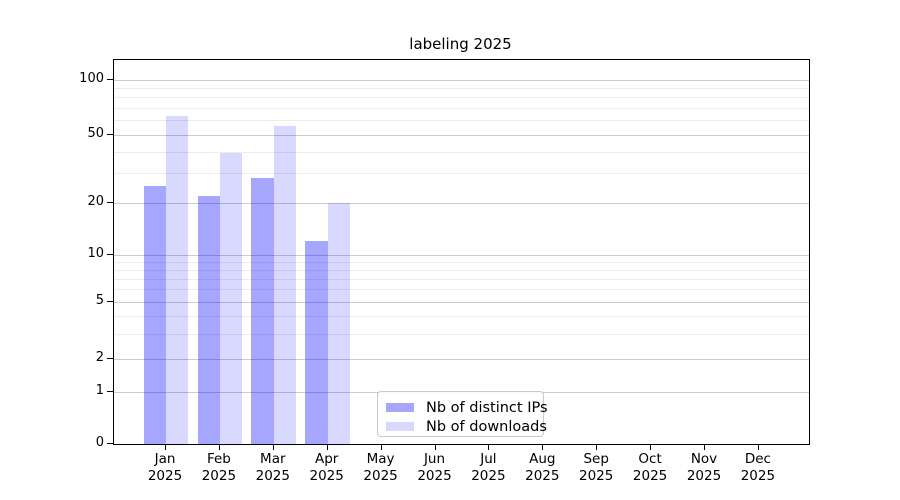  What do you see at coordinates (542, 467) in the screenshot?
I see `x-tick-label: Aug 2025` at bounding box center [542, 467].